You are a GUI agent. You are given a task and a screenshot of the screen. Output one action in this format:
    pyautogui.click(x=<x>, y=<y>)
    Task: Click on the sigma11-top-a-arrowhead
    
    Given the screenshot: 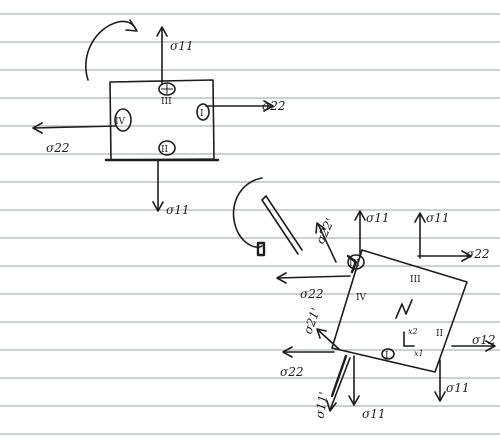 What is the action you would take?
    pyautogui.click(x=360, y=215)
    